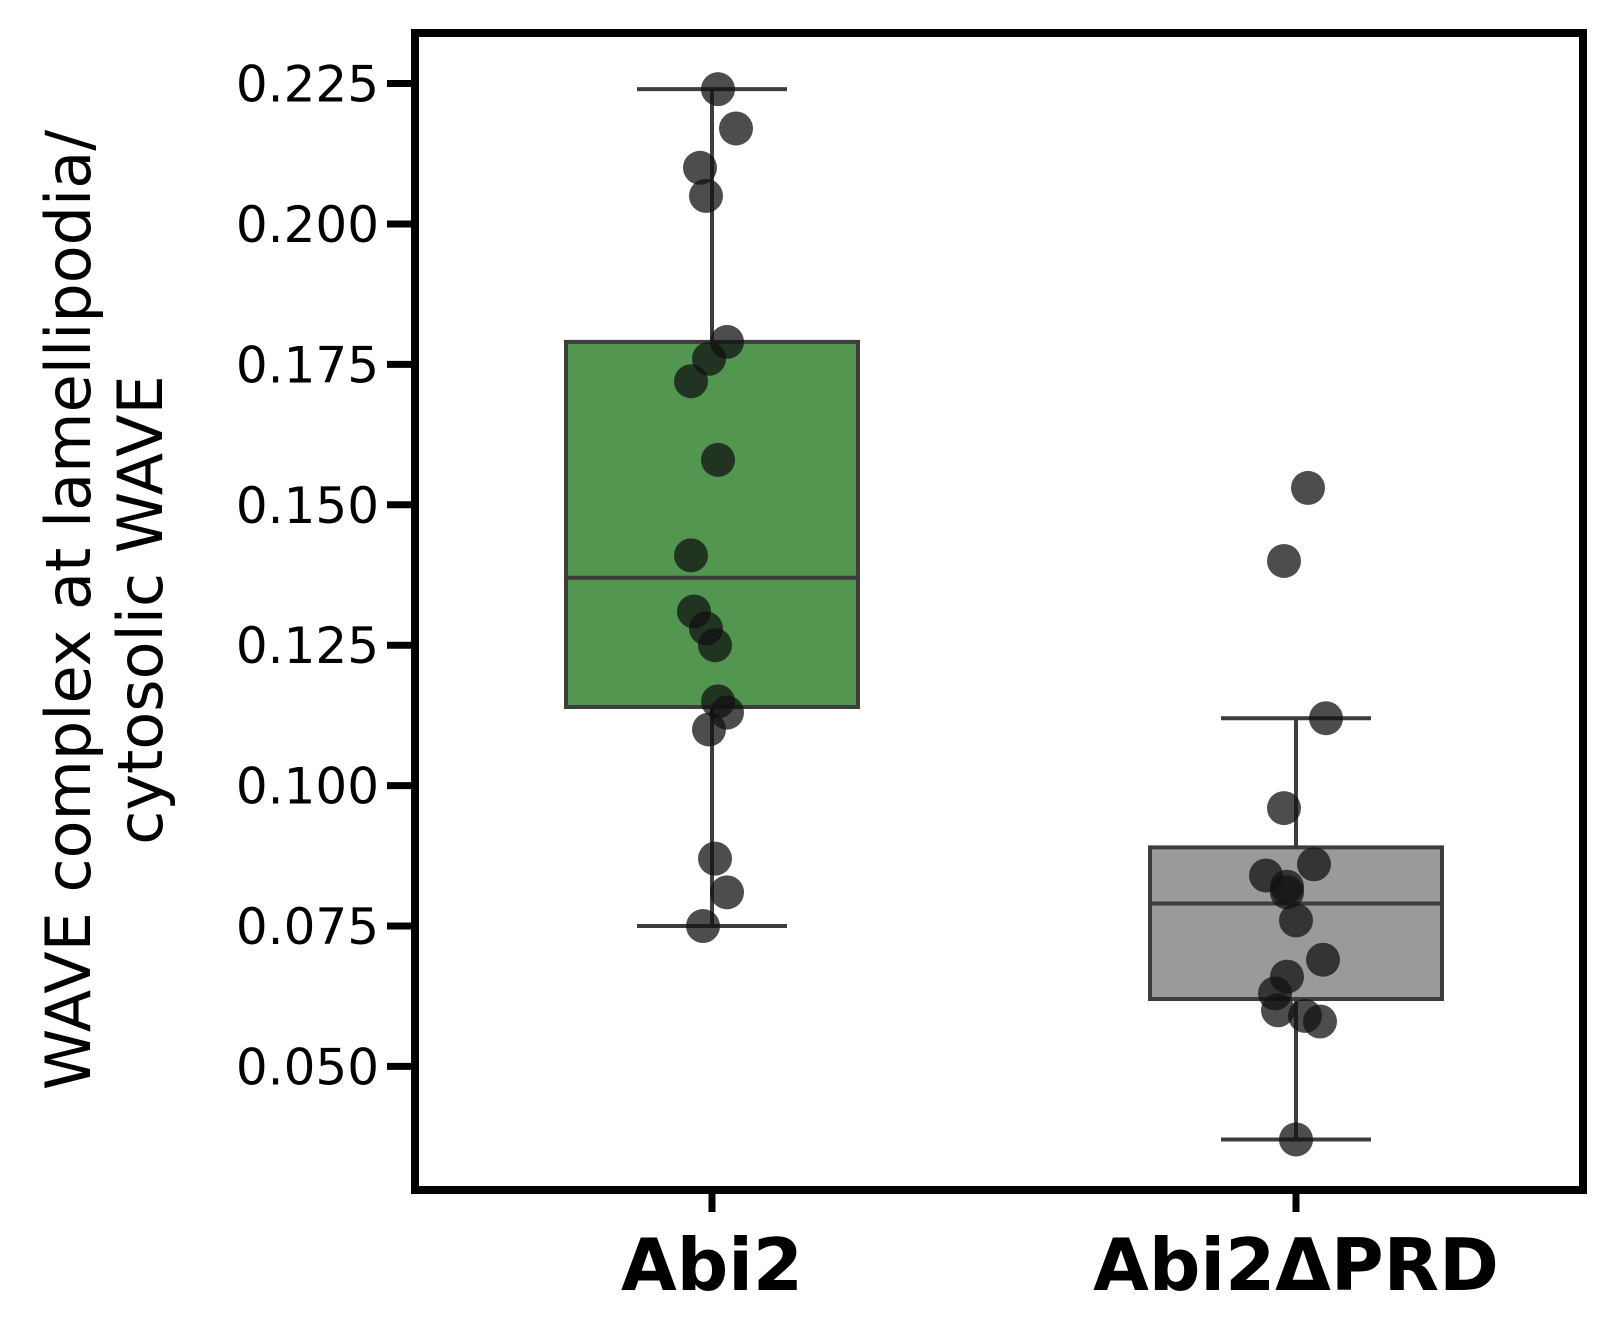  What do you see at coordinates (68, 610) in the screenshot?
I see `y-axis-title-line-1: WAVE complex at lamellipodia/` at bounding box center [68, 610].